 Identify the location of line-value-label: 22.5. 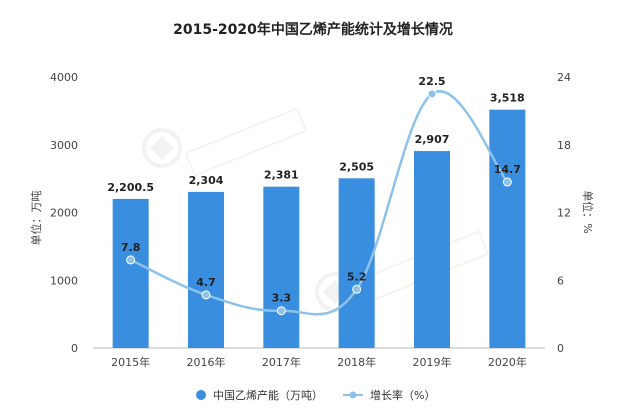
(431, 81).